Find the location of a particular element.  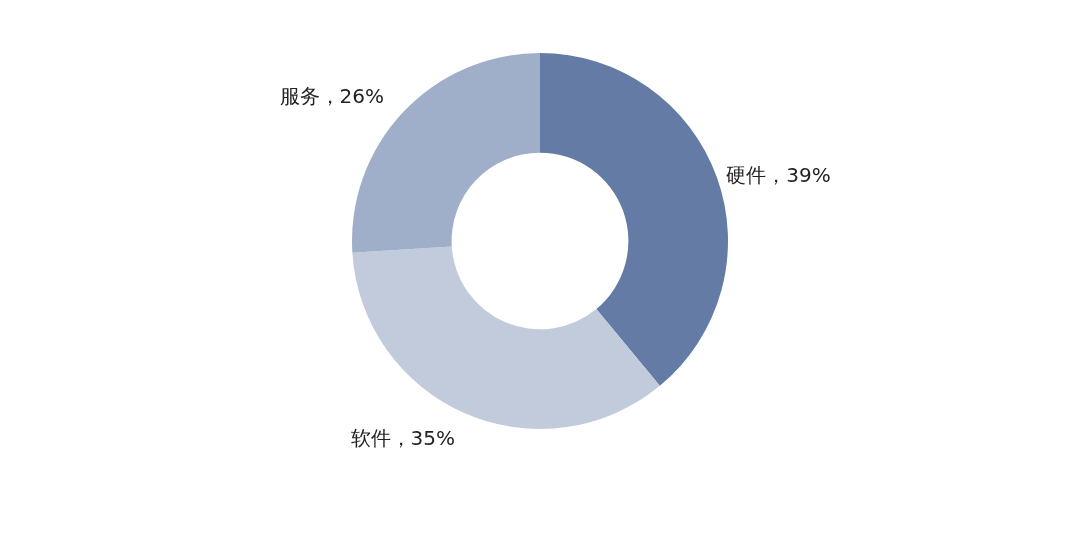

slice-label: 软件 is located at coordinates (370, 438).